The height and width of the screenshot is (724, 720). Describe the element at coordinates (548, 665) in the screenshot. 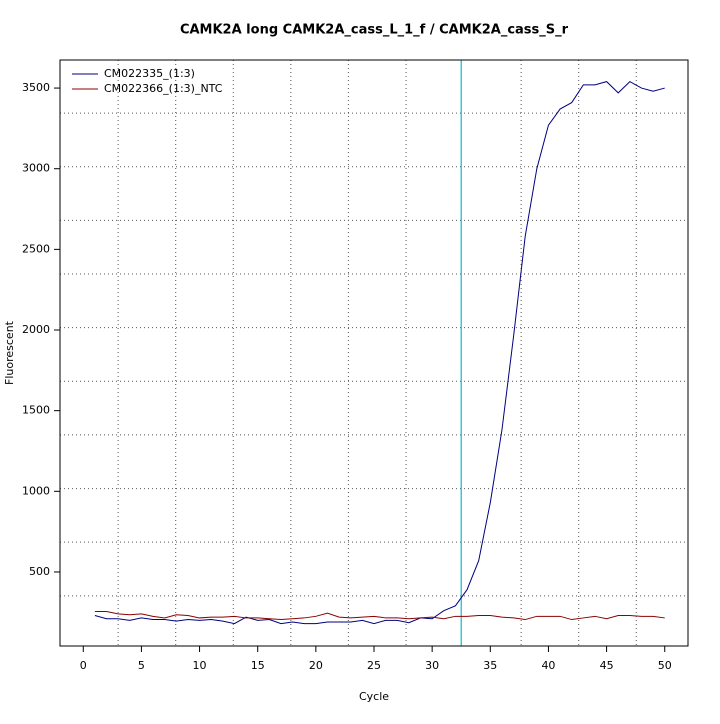

I see `x-tick-label: 40` at that location.